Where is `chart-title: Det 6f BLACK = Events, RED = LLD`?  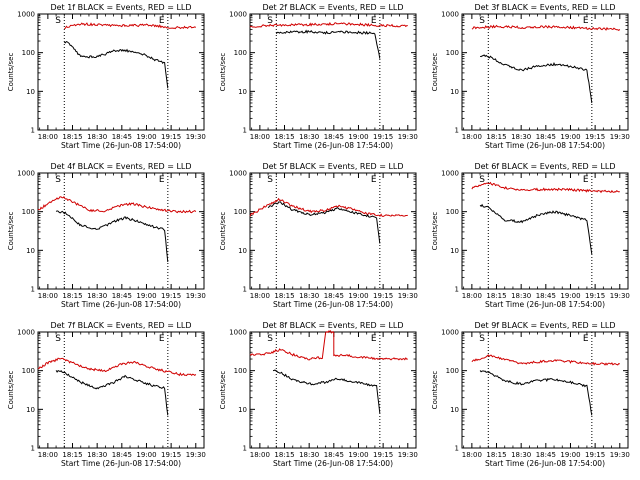
chart-title: Det 6f BLACK = Events, RED = LLD is located at coordinates (544, 166).